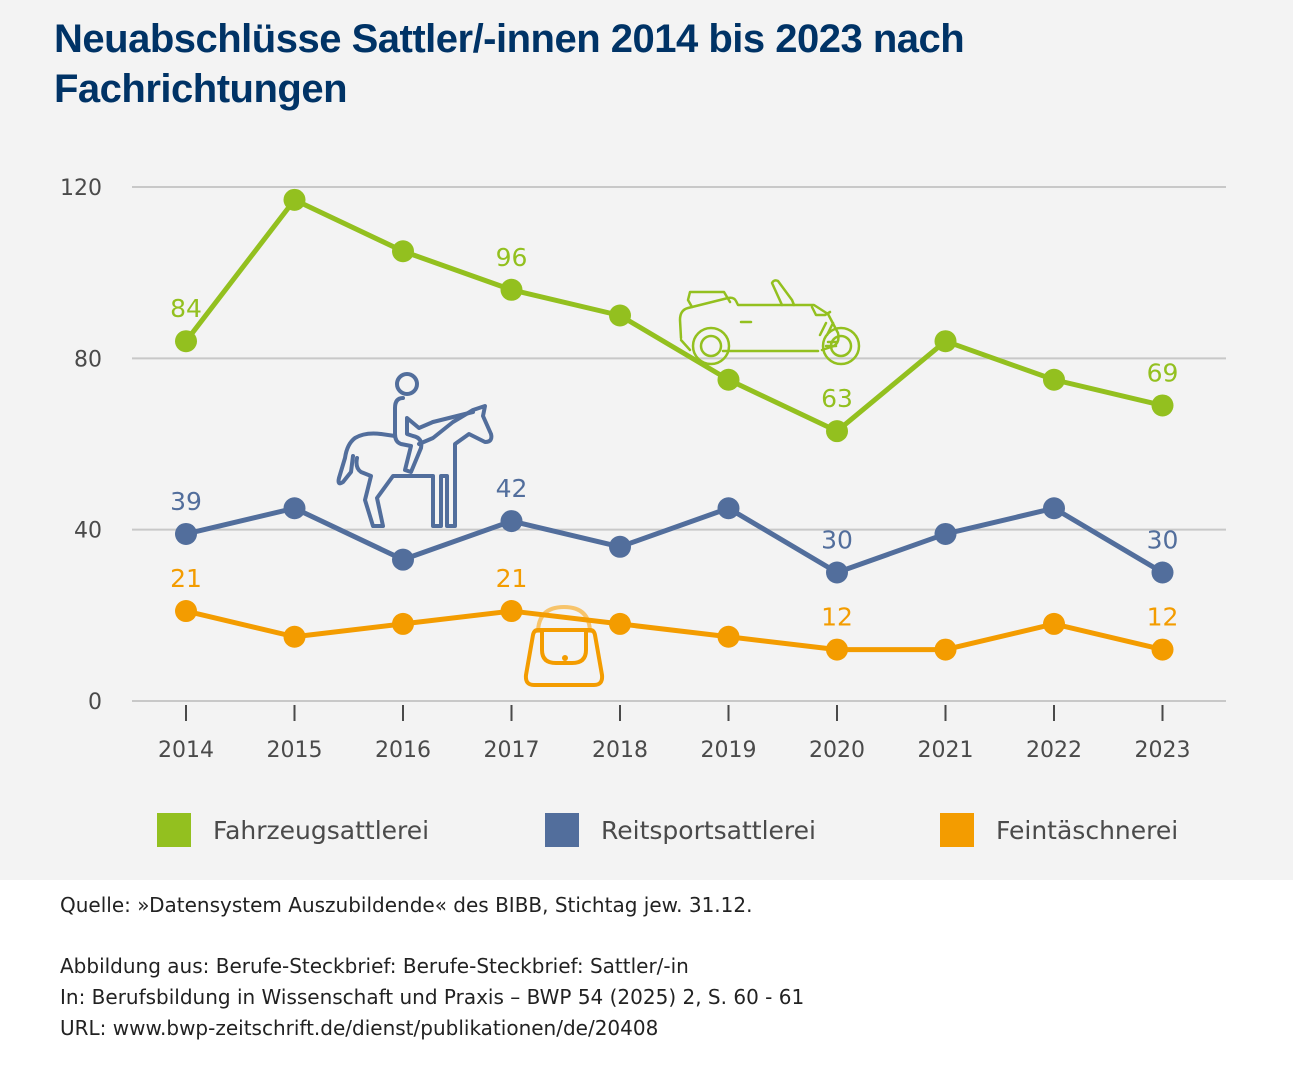  What do you see at coordinates (1163, 750) in the screenshot?
I see `x-tick-label: 2023` at bounding box center [1163, 750].